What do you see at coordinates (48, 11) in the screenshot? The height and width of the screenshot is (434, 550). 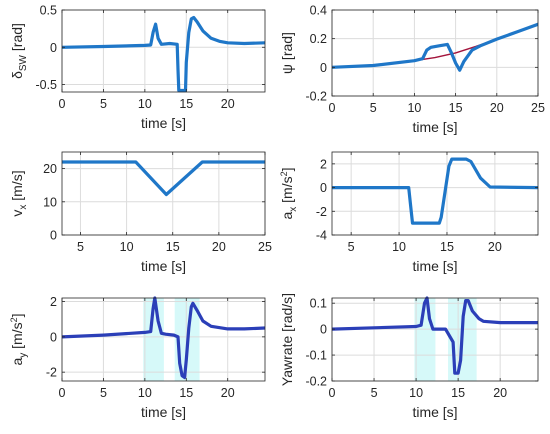 I see `y-tick-label: 0.5` at bounding box center [48, 11].